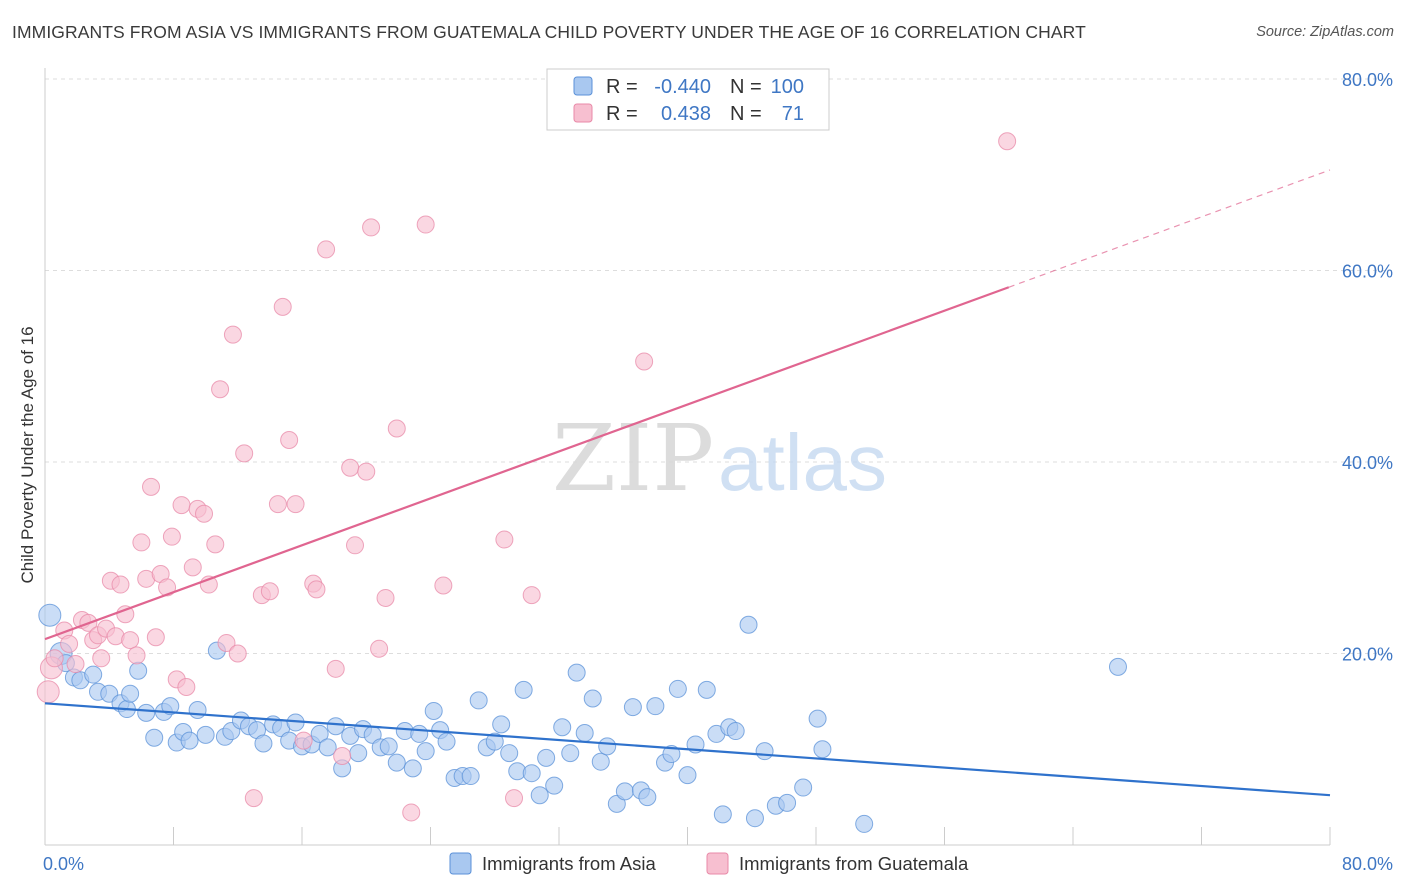  Describe the element at coordinates (854, 863) in the screenshot. I see `bottom-legend-label-guatemala: Immigrants from Guatemala` at that location.